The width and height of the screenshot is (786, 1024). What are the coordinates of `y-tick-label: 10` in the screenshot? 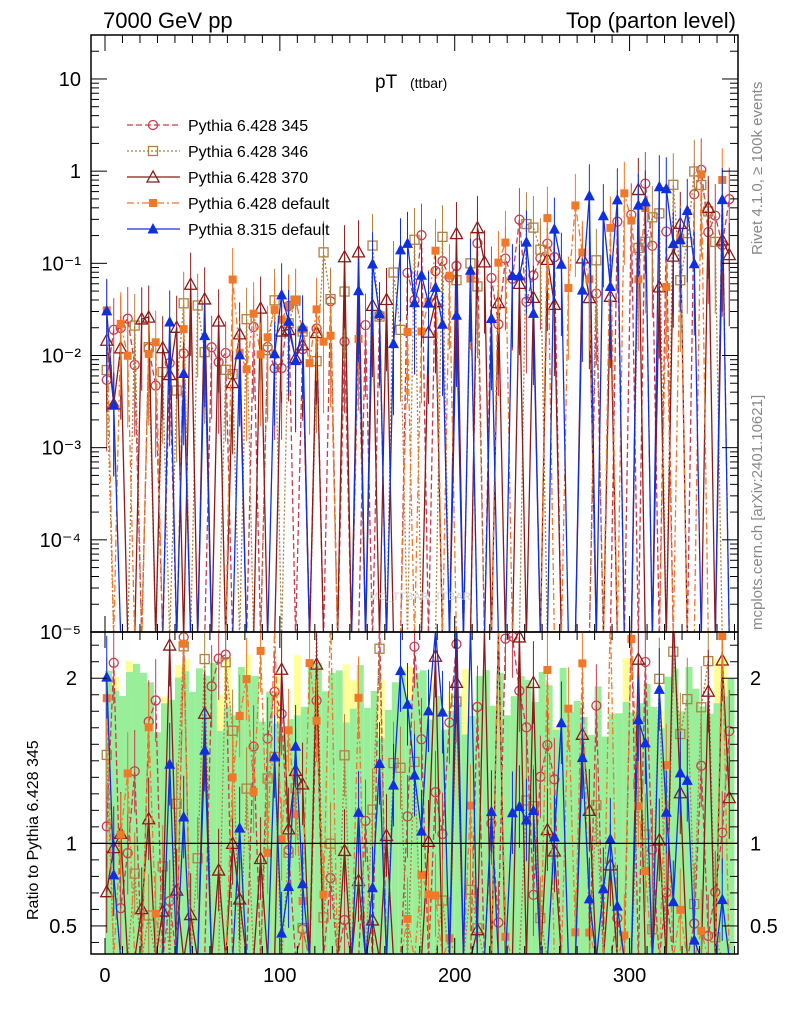 It's located at (70, 80).